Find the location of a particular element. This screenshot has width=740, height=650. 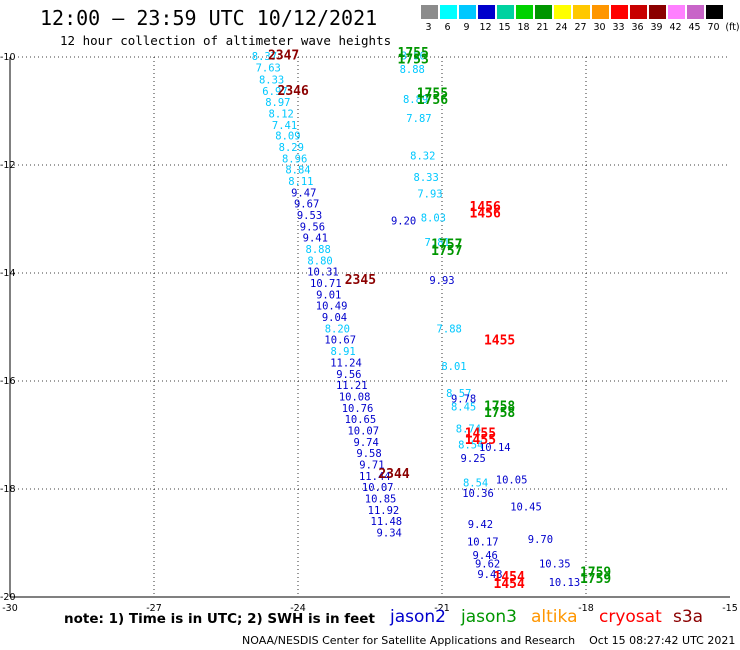

legend-label: 70 is located at coordinates (713, 27).